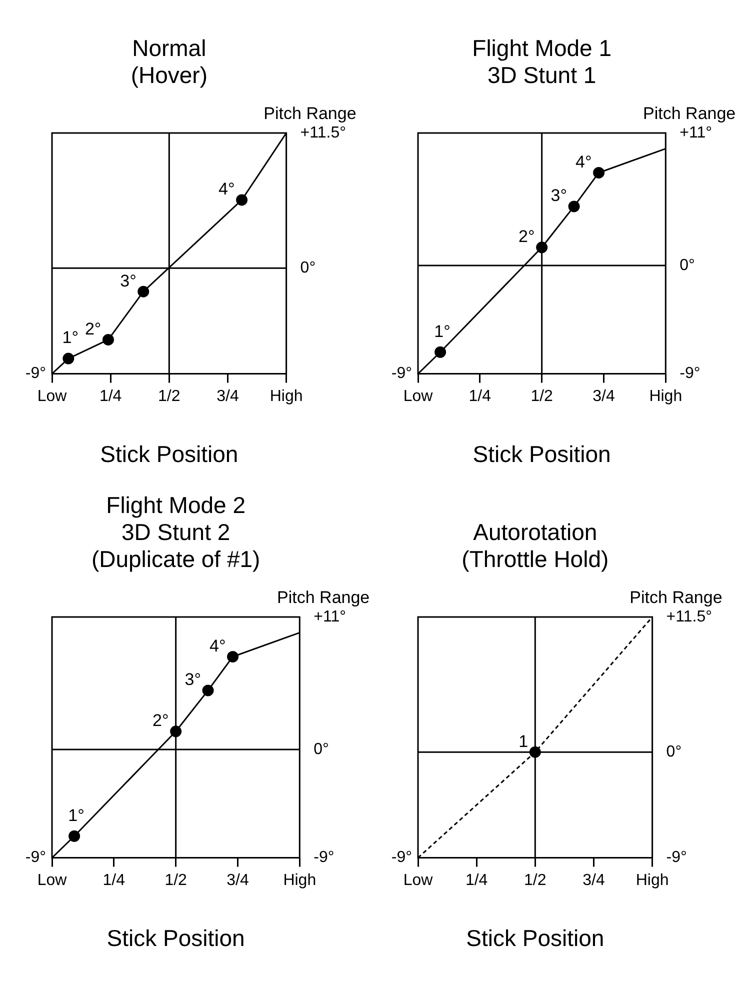  I want to click on chart-title: Normal (Hover), so click(169, 61).